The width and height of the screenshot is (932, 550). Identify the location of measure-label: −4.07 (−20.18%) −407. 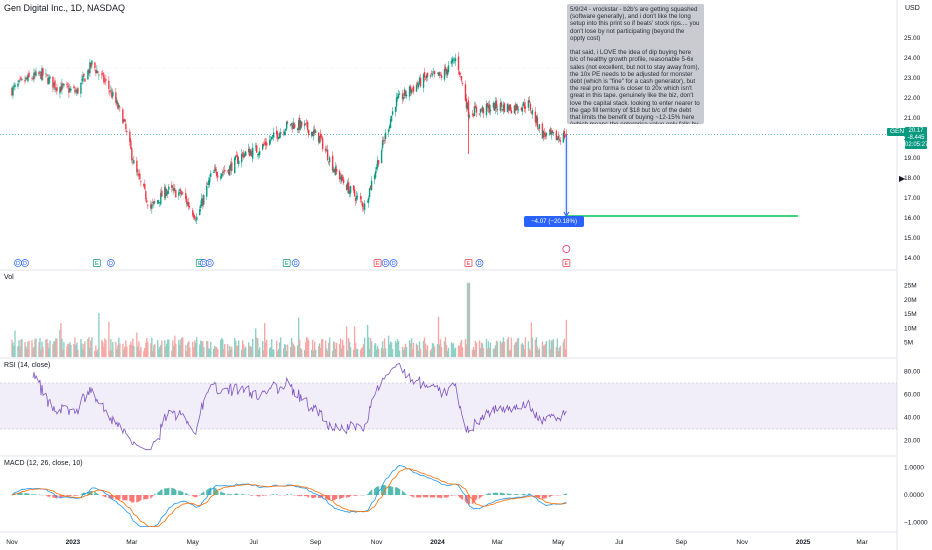
(554, 226).